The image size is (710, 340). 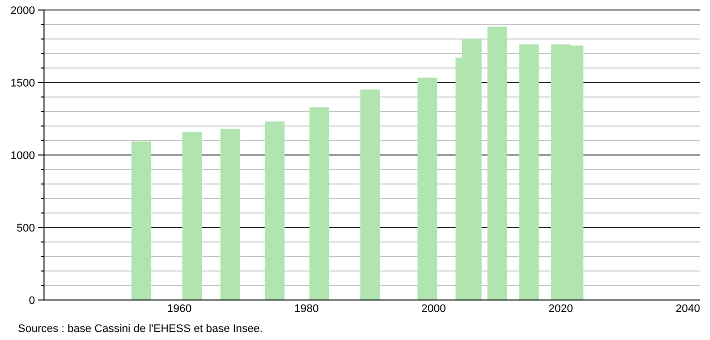 I want to click on y-tick-label: 500, so click(x=25, y=228).